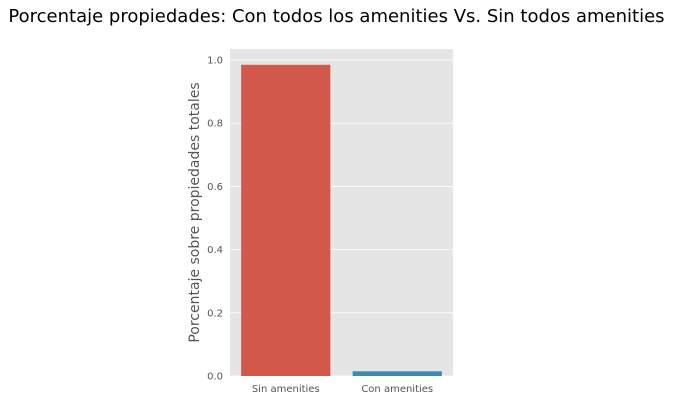 This screenshot has height=400, width=673. I want to click on y-tick-label: 0.4, so click(215, 250).